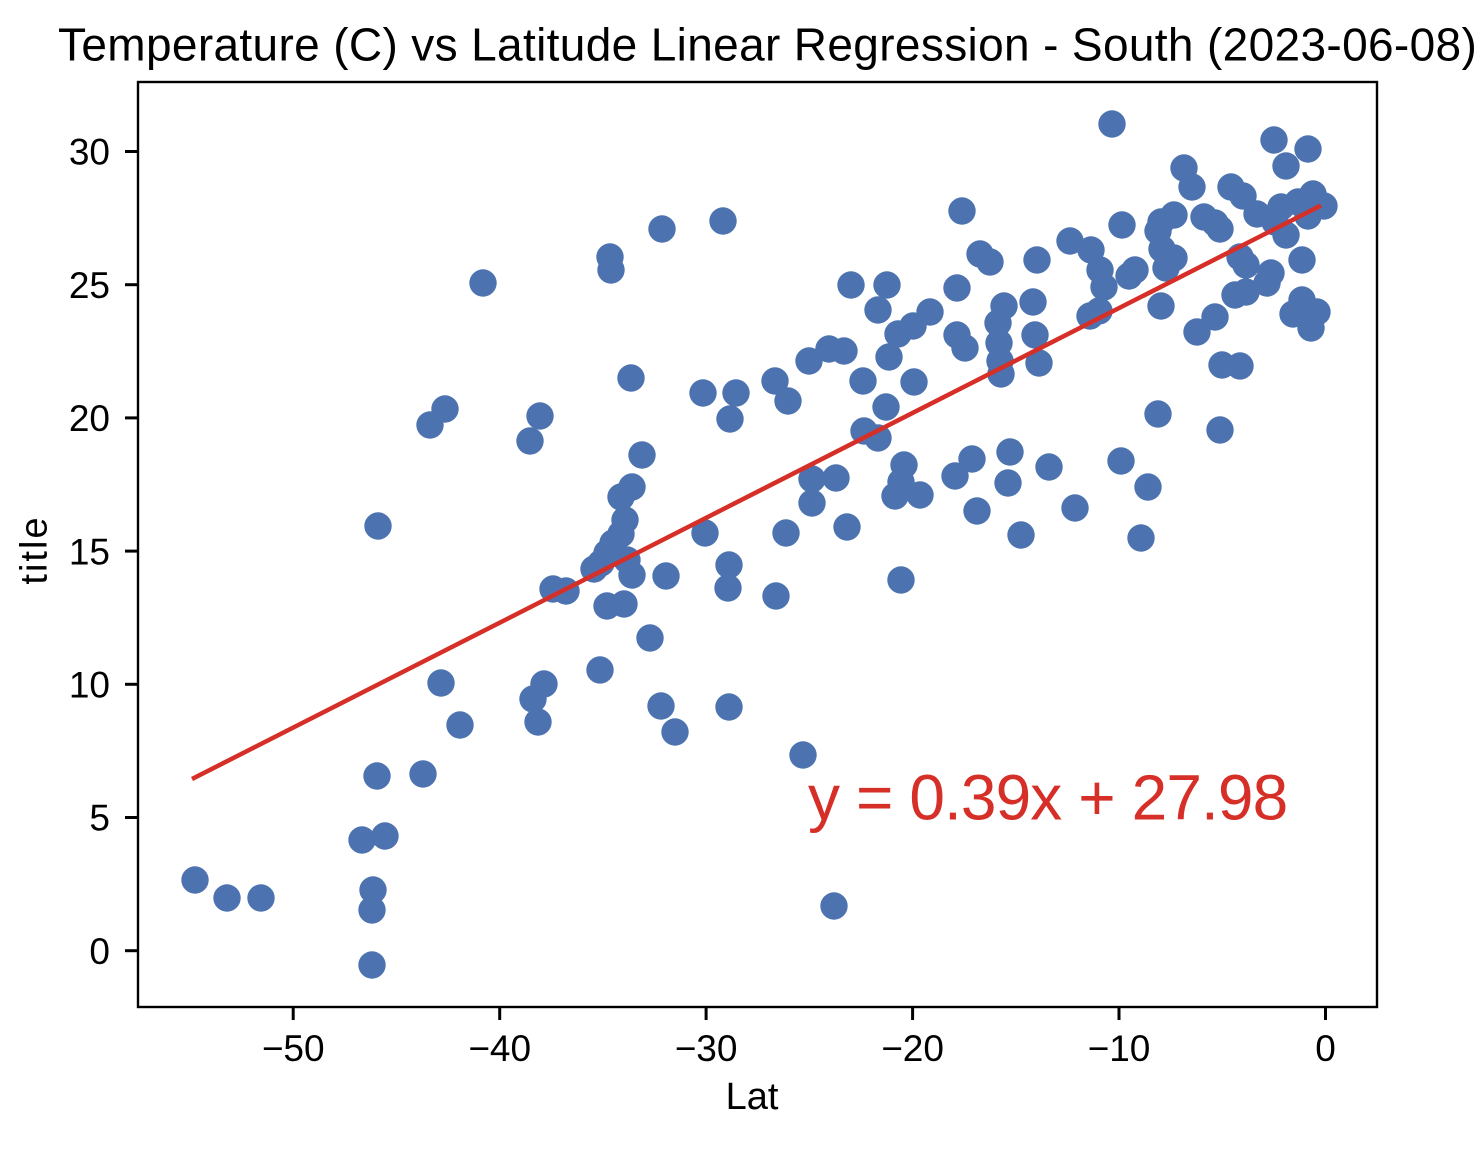  What do you see at coordinates (499, 1048) in the screenshot?
I see `svg-text: −40` at bounding box center [499, 1048].